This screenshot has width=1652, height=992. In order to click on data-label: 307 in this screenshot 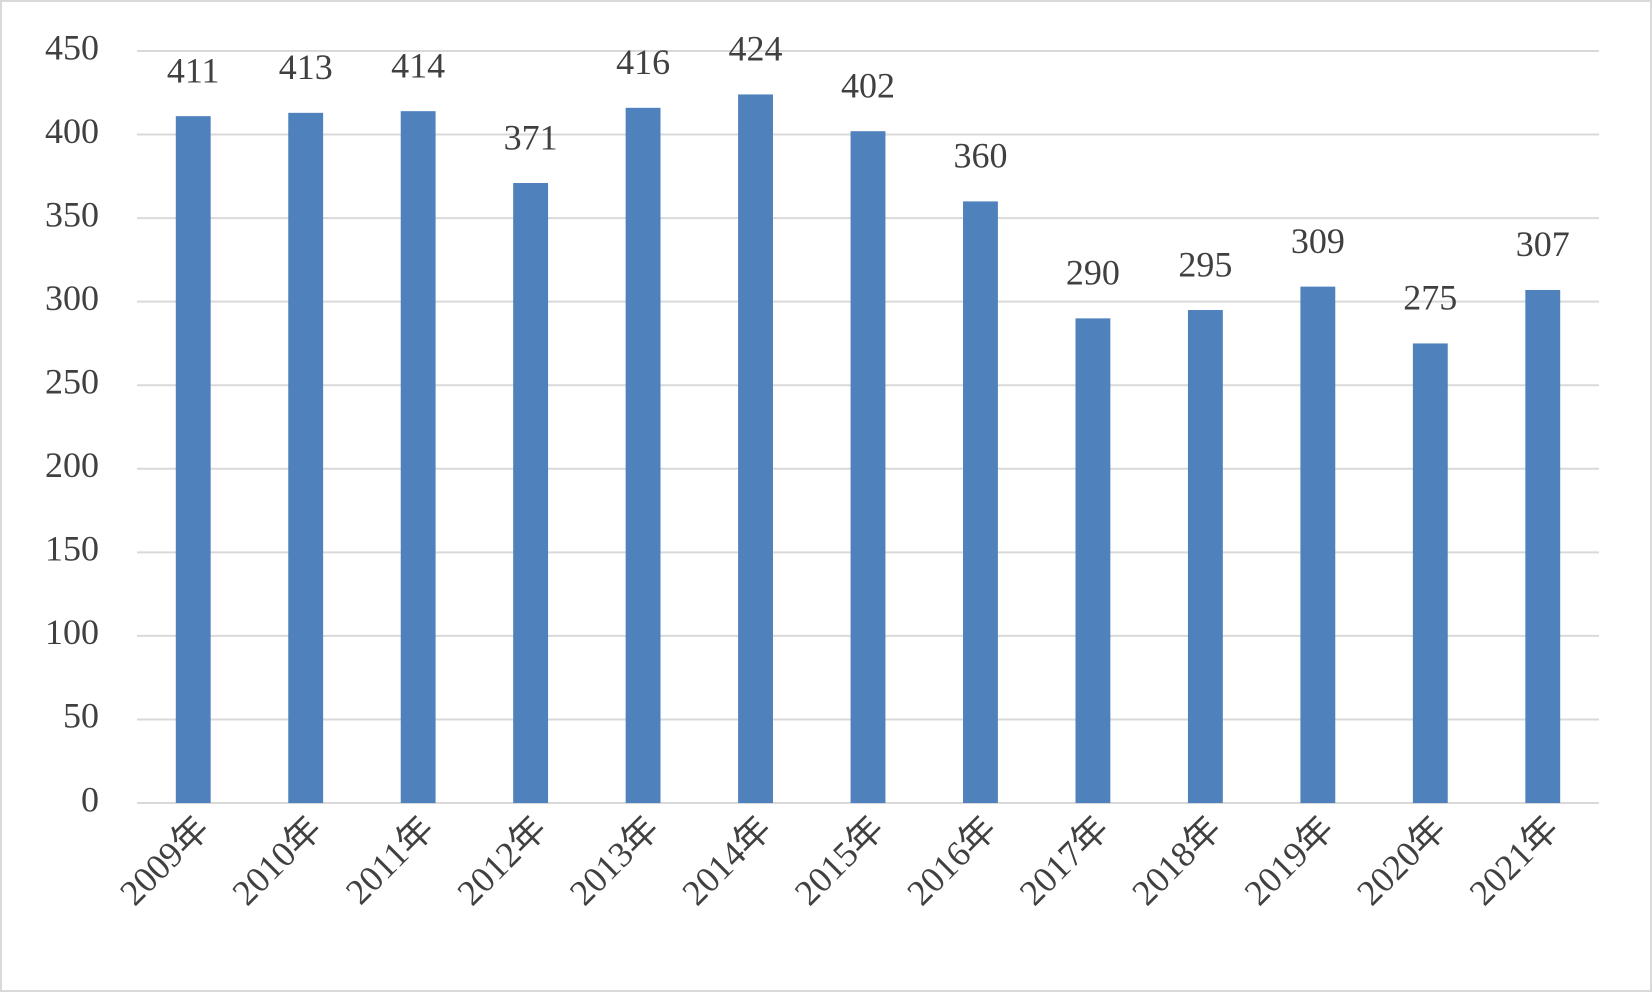, I will do `click(1543, 244)`.